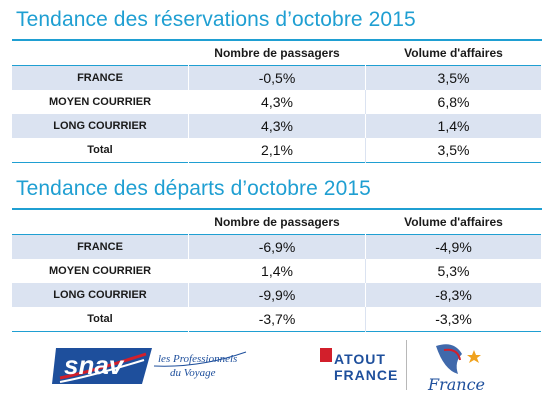 This screenshot has width=554, height=408. What do you see at coordinates (453, 102) in the screenshot?
I see `cell-volume: 6,8%` at bounding box center [453, 102].